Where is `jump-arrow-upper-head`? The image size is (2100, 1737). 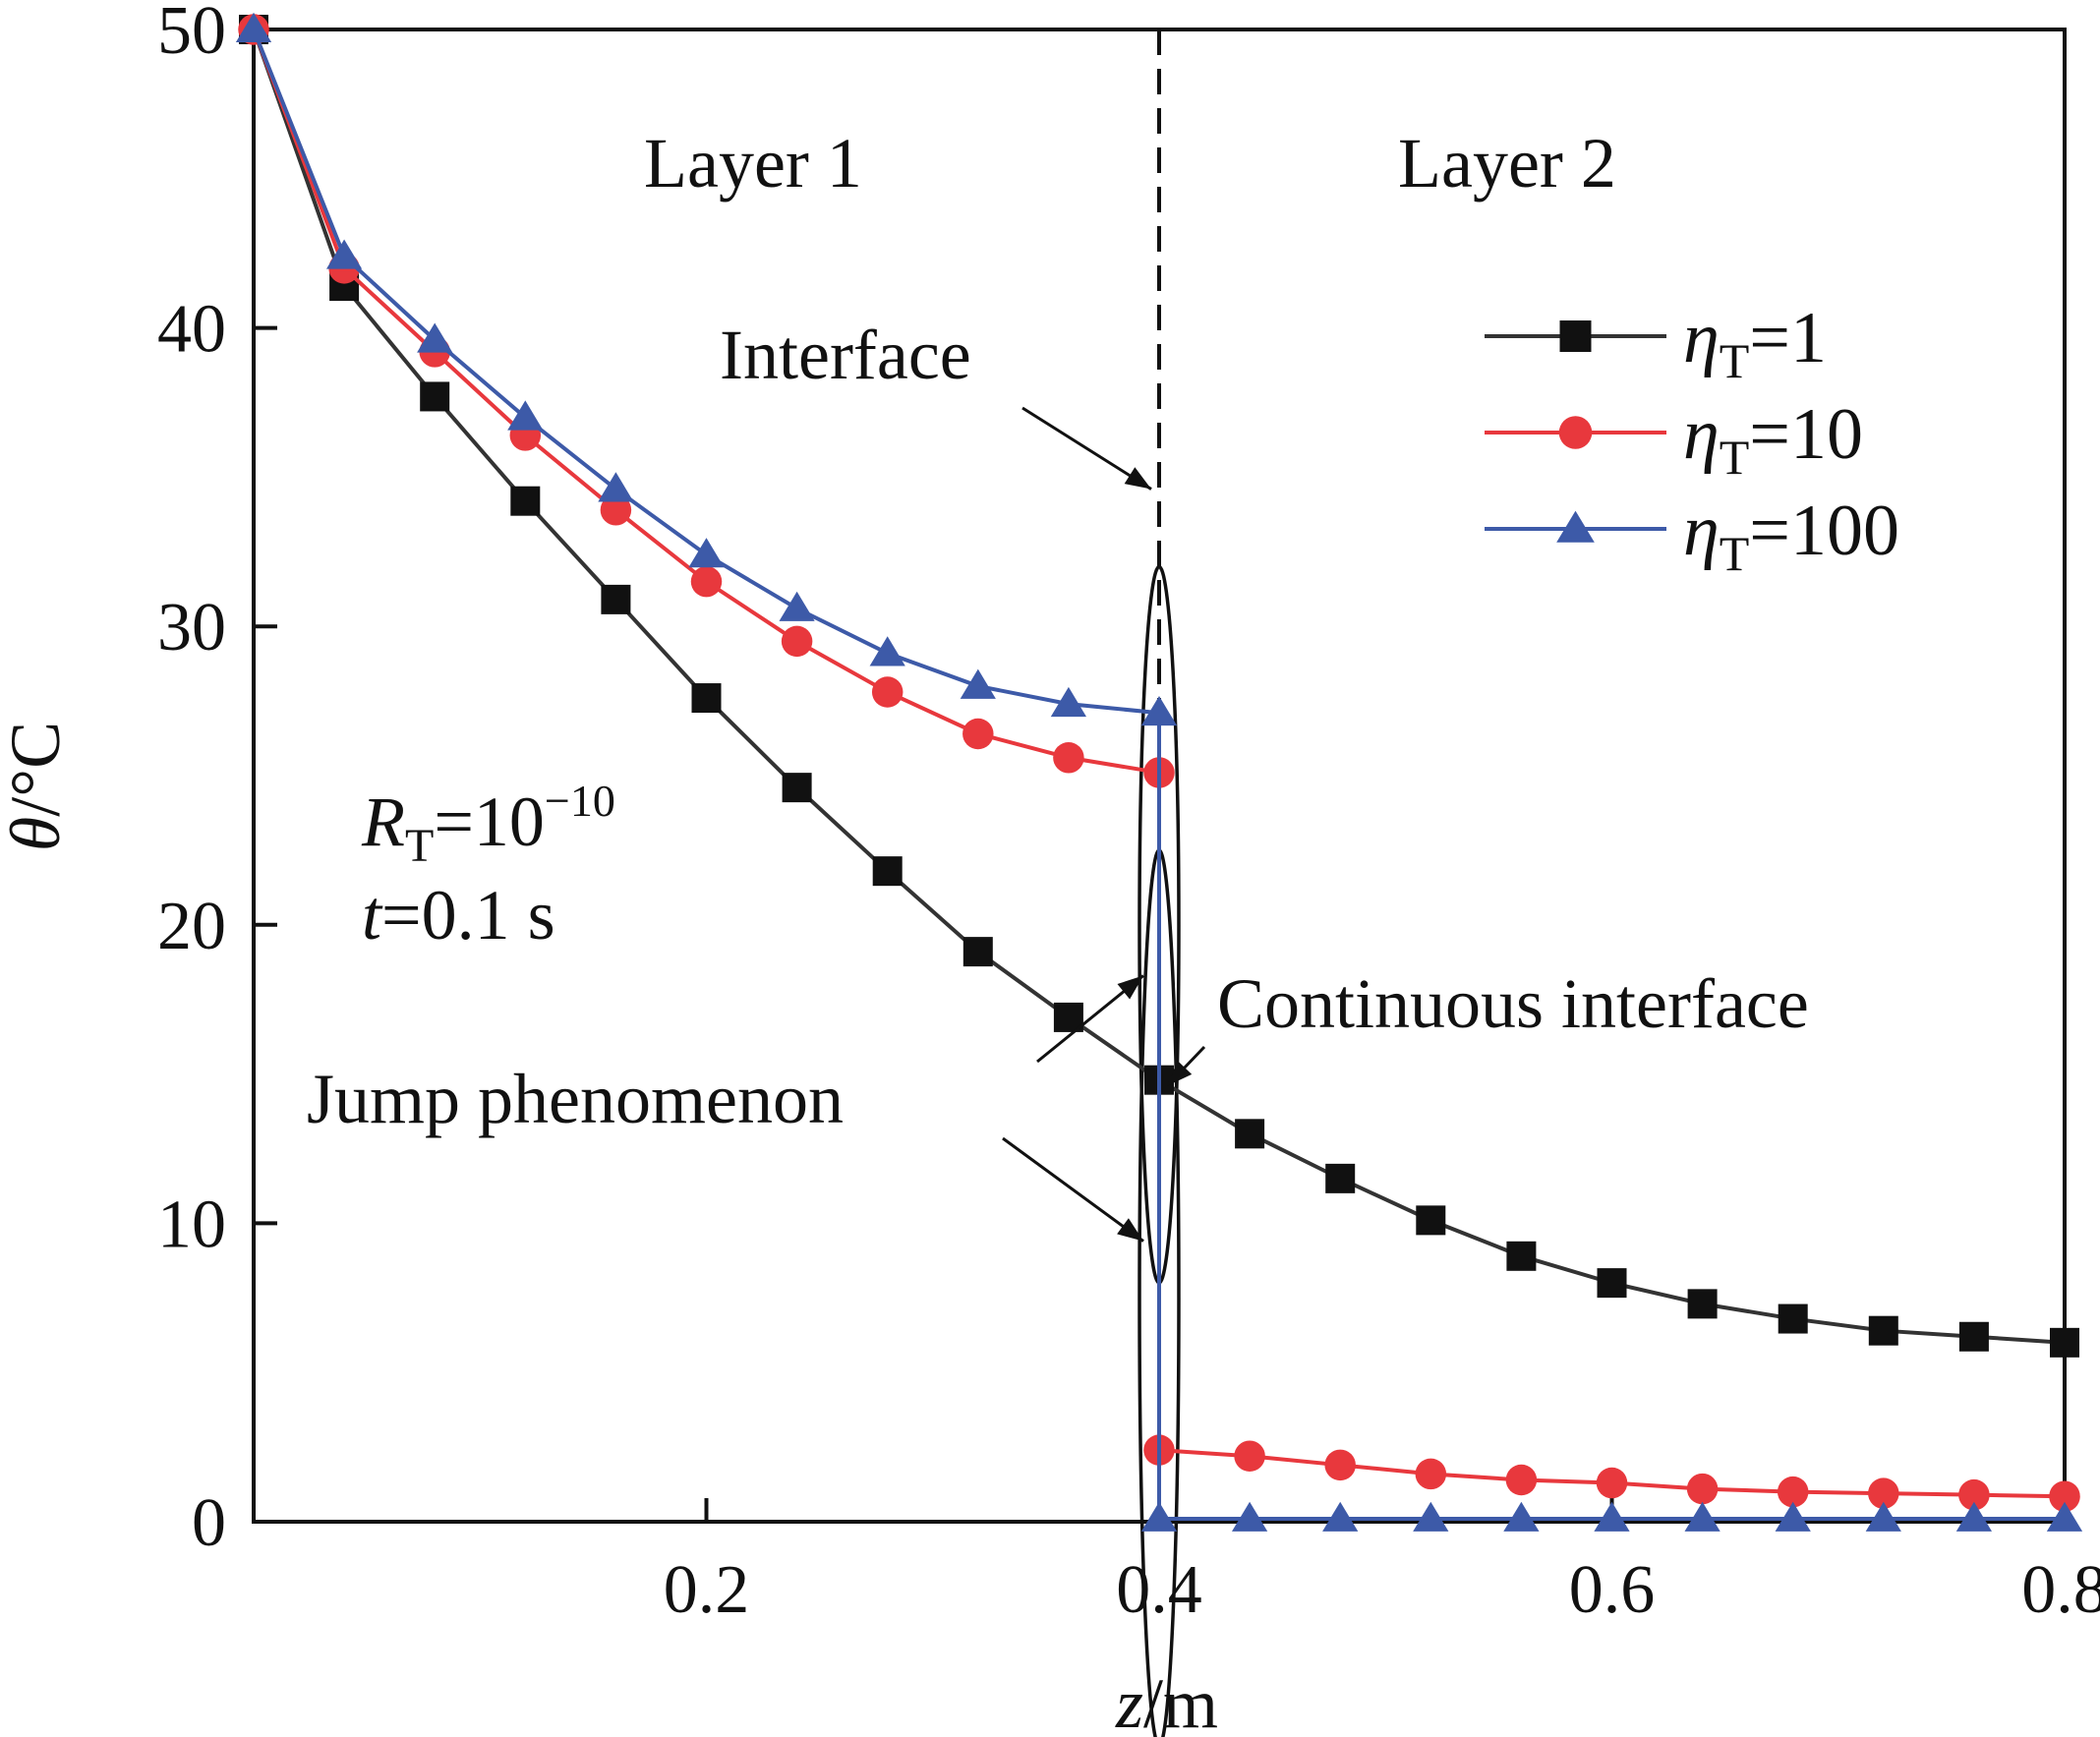
jump-arrow-upper-head is located at coordinates (1130, 987).